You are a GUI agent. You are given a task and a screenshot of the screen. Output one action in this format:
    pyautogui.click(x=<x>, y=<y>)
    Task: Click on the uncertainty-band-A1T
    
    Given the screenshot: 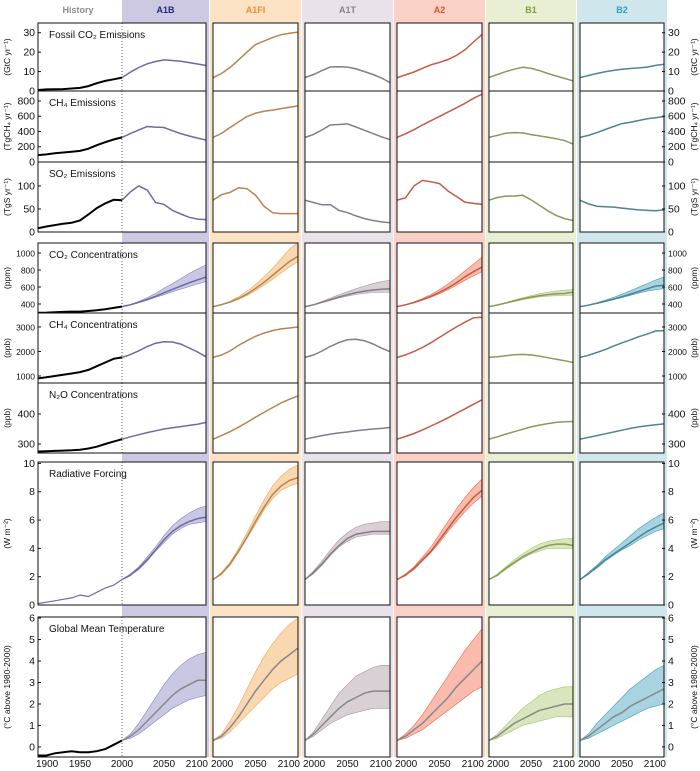 What is the action you would take?
    pyautogui.click(x=347, y=550)
    